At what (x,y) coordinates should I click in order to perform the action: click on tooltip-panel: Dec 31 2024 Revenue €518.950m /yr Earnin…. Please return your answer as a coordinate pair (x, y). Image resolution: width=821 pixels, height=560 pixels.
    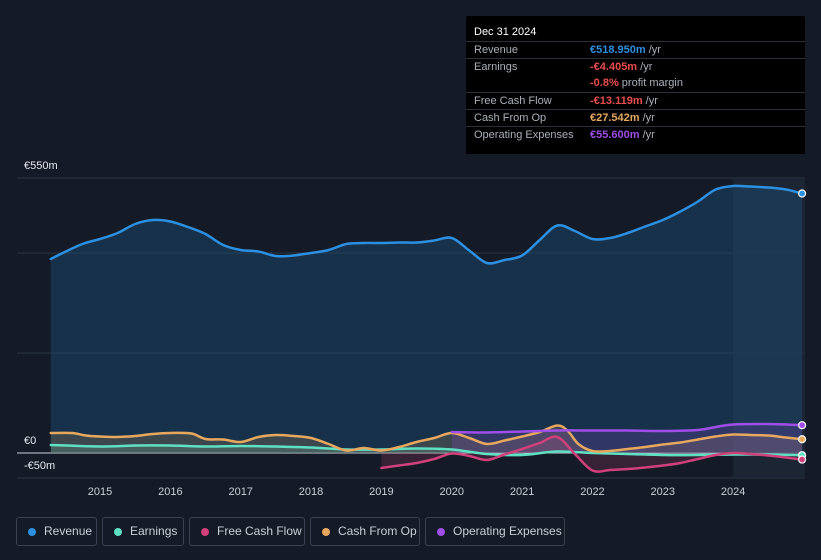
    Looking at the image, I should click on (635, 85).